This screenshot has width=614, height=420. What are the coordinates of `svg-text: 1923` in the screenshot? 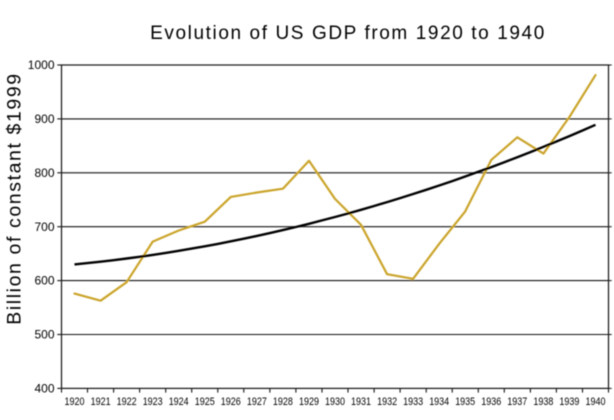 It's located at (153, 402).